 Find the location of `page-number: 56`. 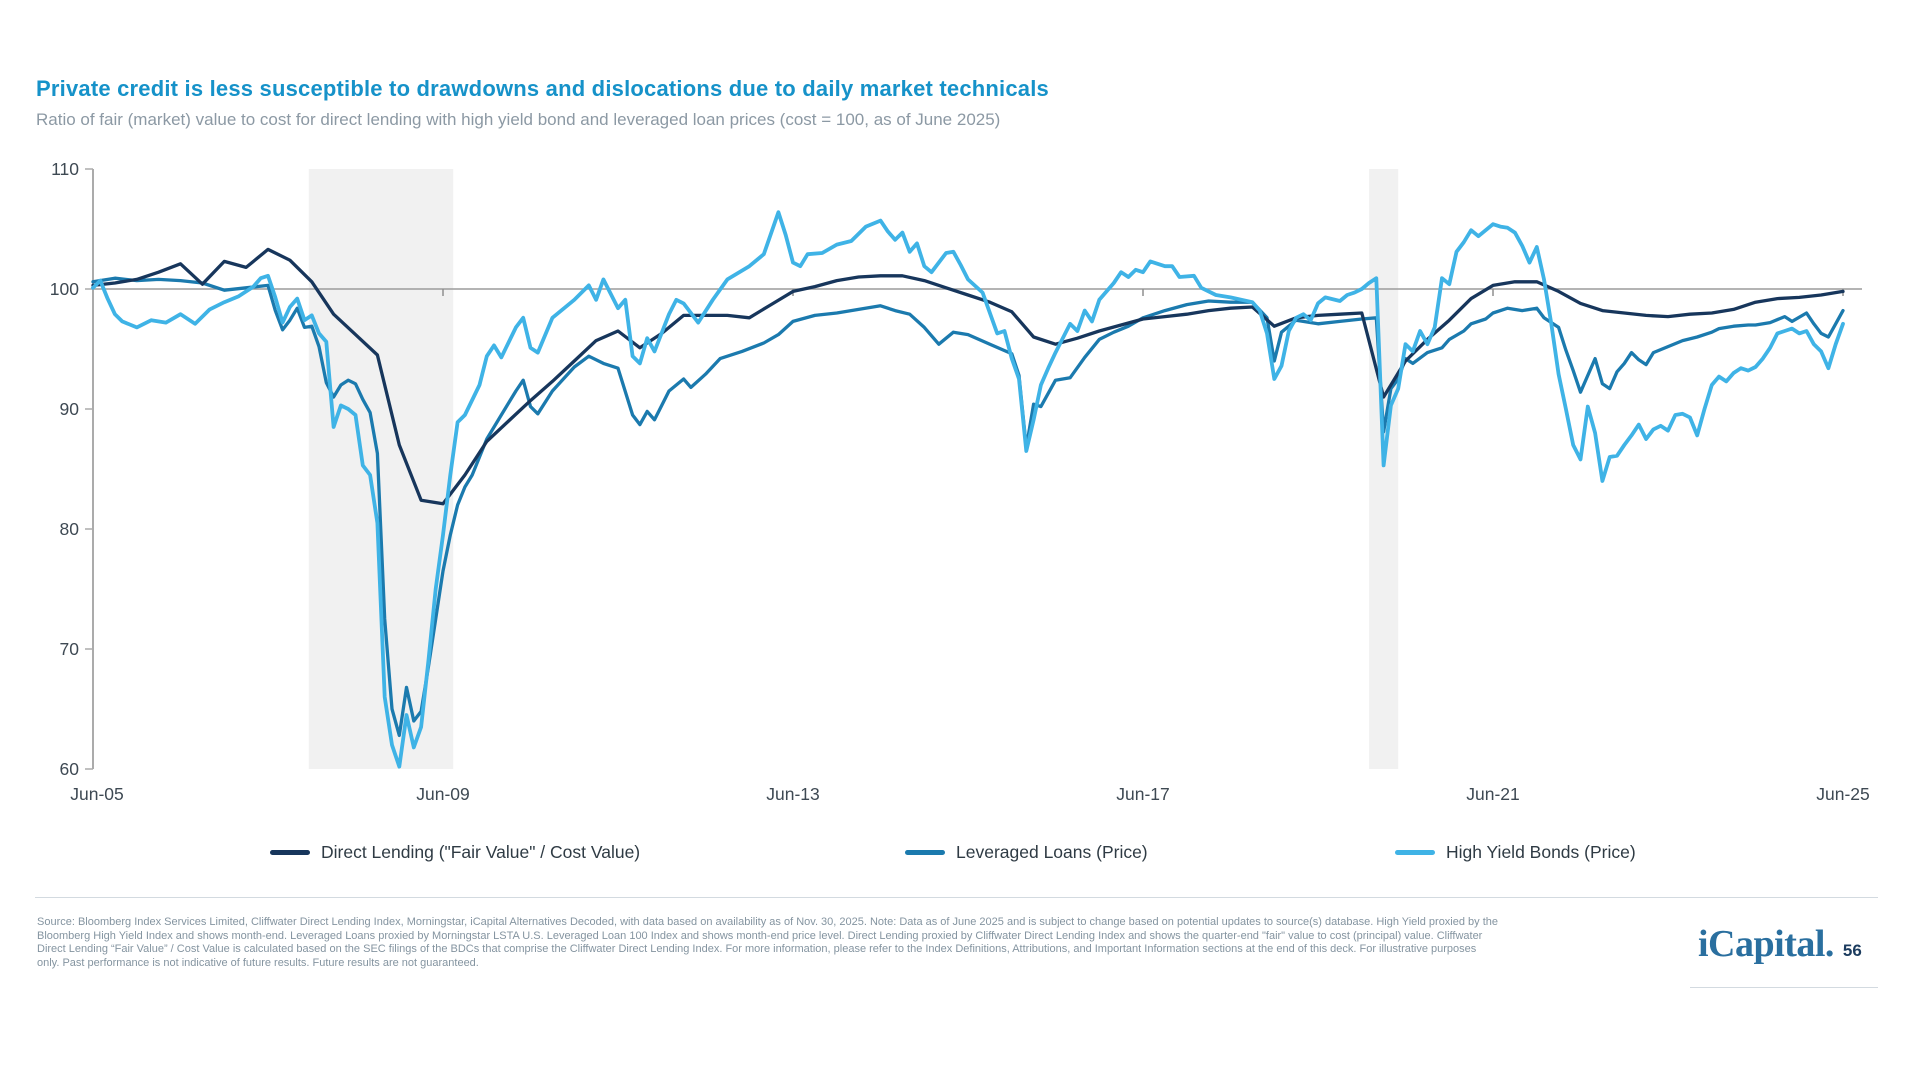

page-number: 56 is located at coordinates (1852, 950).